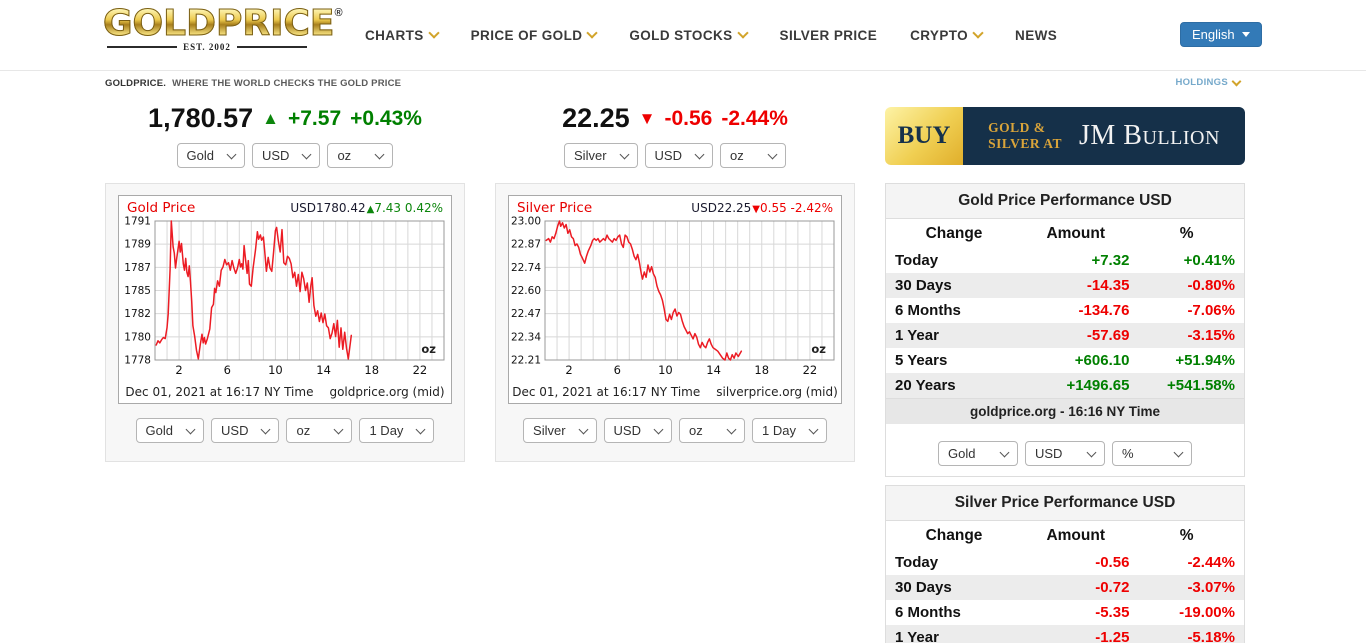 The image size is (1366, 643). I want to click on nav-item: GOLD STOCKS, so click(689, 35).